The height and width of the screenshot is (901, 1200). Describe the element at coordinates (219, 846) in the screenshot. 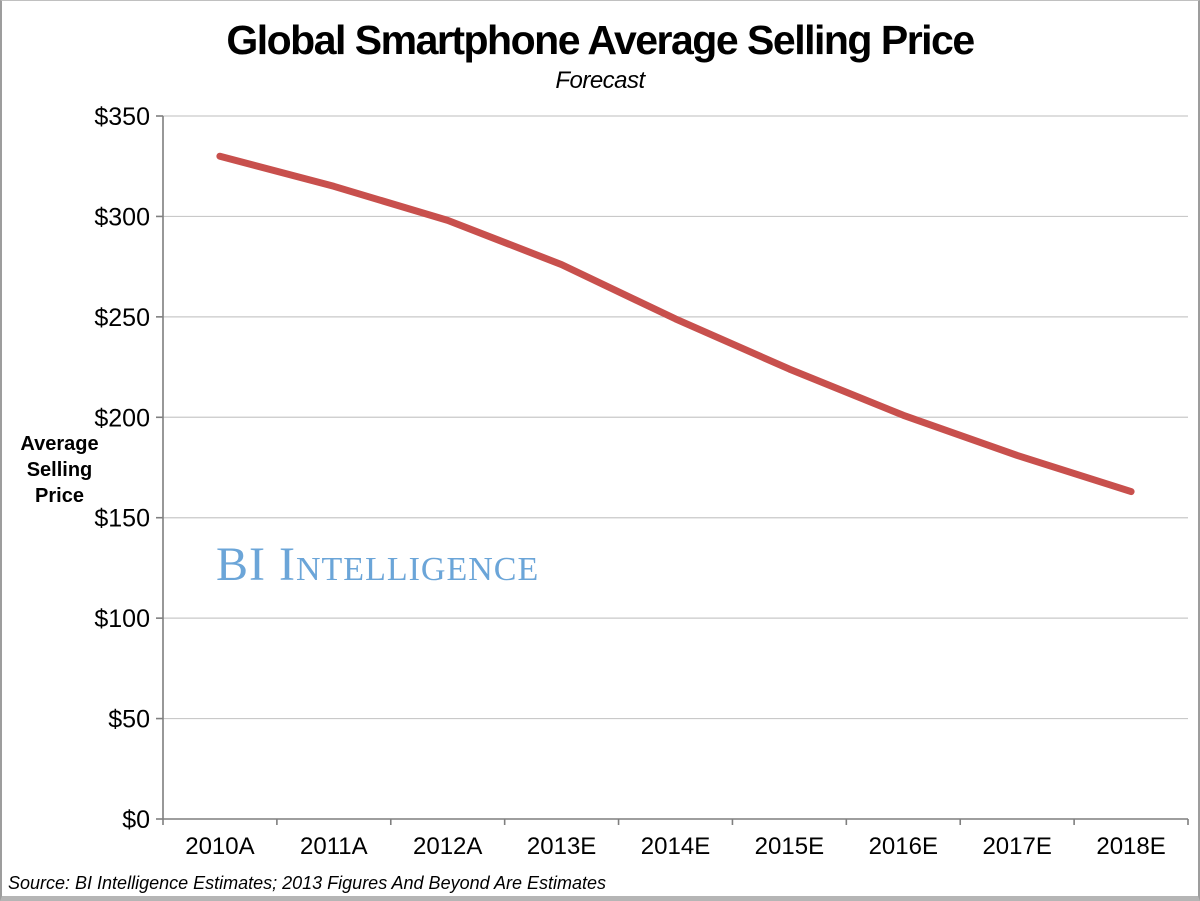

I see `x-tick-label: 2010A` at that location.